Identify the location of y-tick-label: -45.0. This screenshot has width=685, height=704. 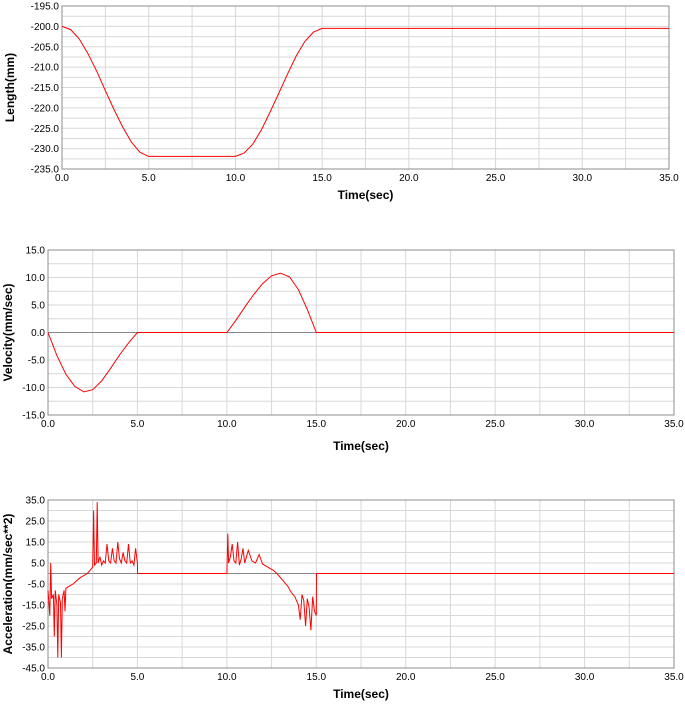
(33, 669).